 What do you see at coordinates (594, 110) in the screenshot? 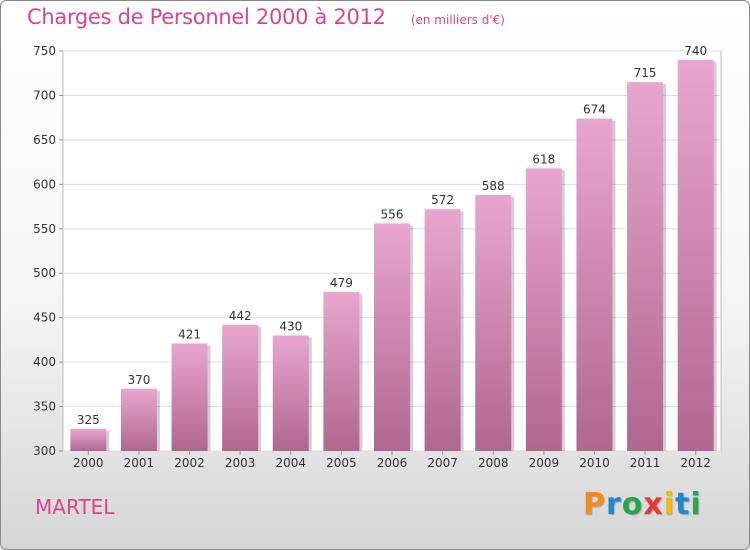
I see `value-label-2010: 674` at bounding box center [594, 110].